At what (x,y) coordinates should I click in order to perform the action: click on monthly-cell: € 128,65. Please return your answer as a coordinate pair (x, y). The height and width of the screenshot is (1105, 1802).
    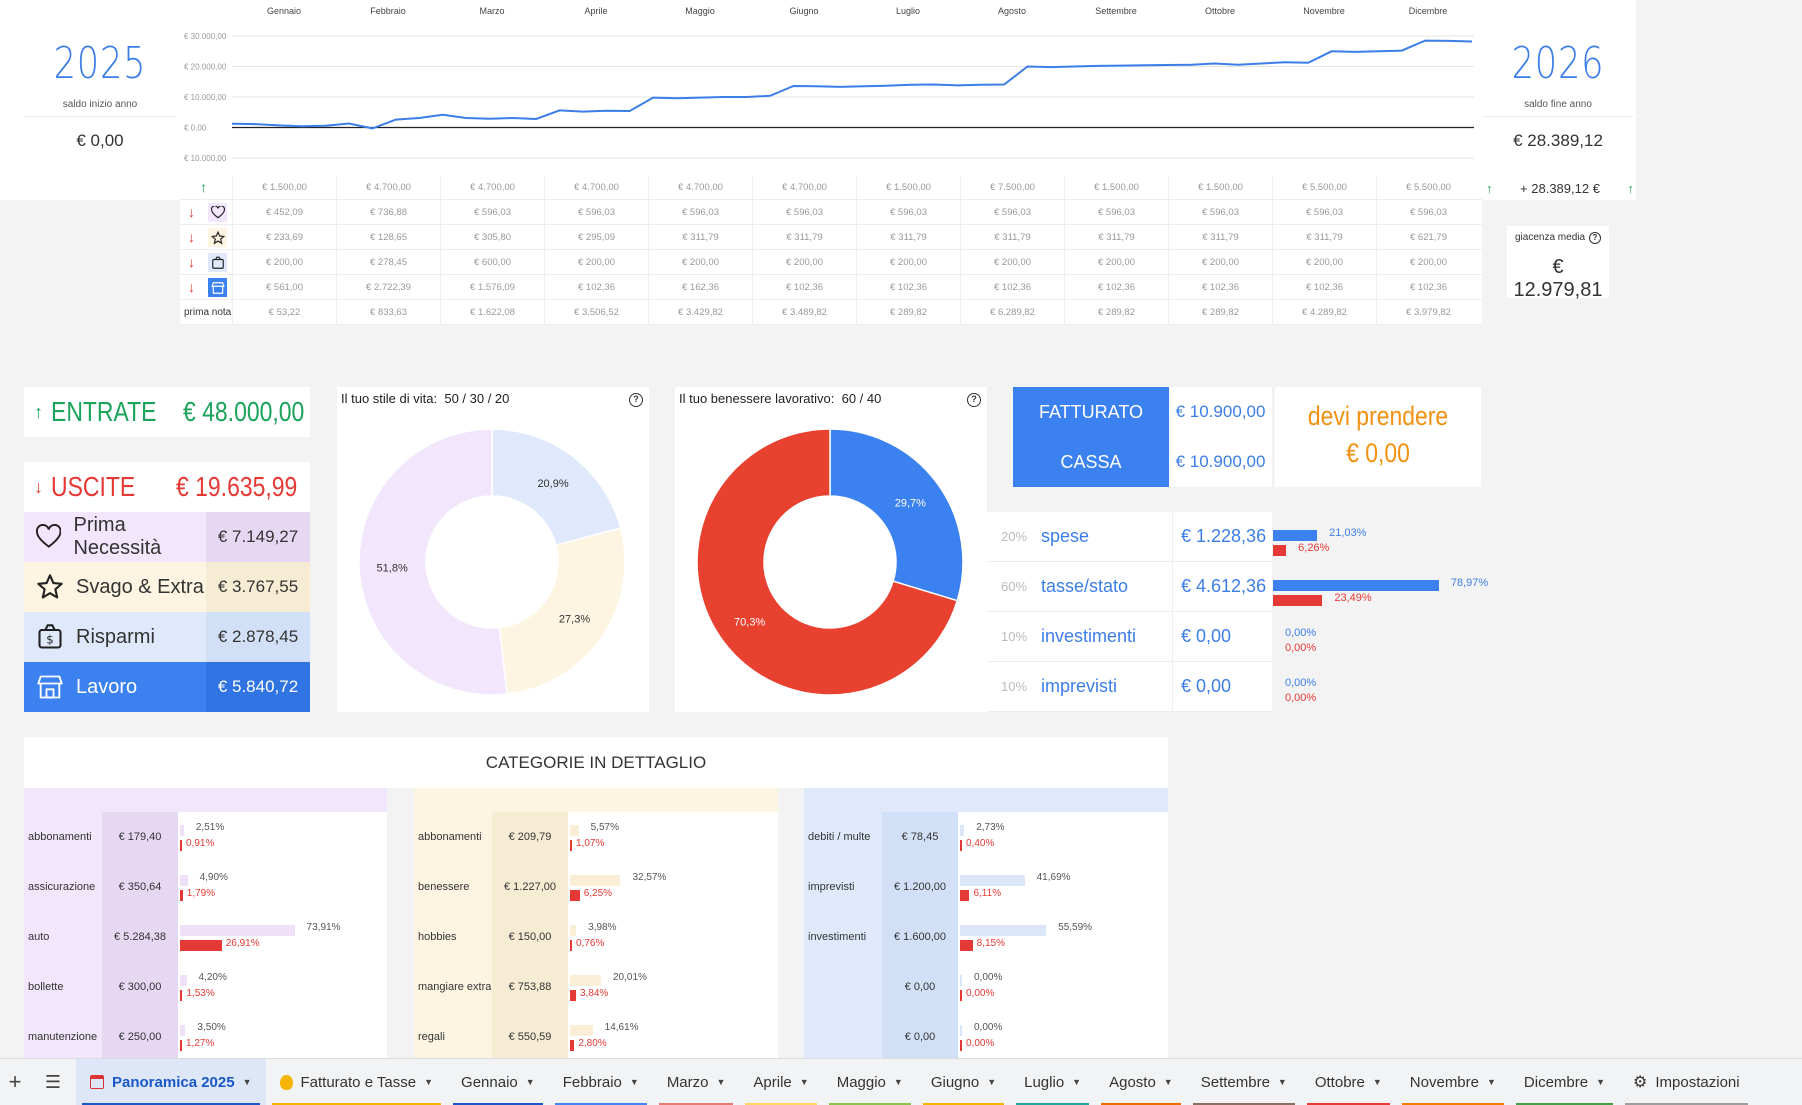
    Looking at the image, I should click on (388, 237).